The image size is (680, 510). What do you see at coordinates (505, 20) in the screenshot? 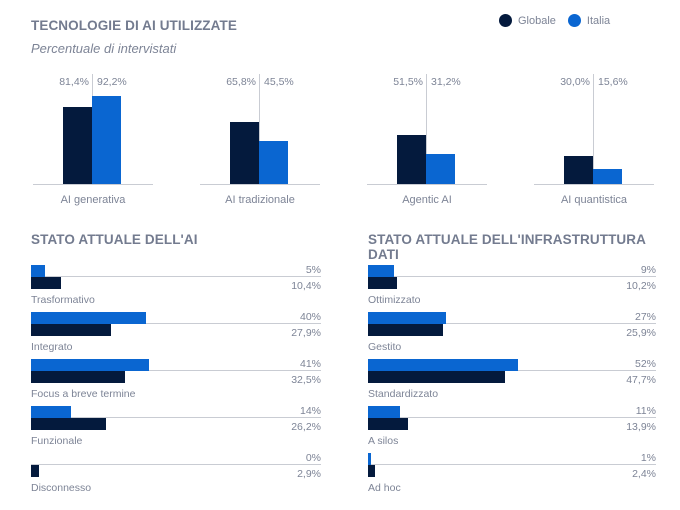
I see `dot-navy-icon` at bounding box center [505, 20].